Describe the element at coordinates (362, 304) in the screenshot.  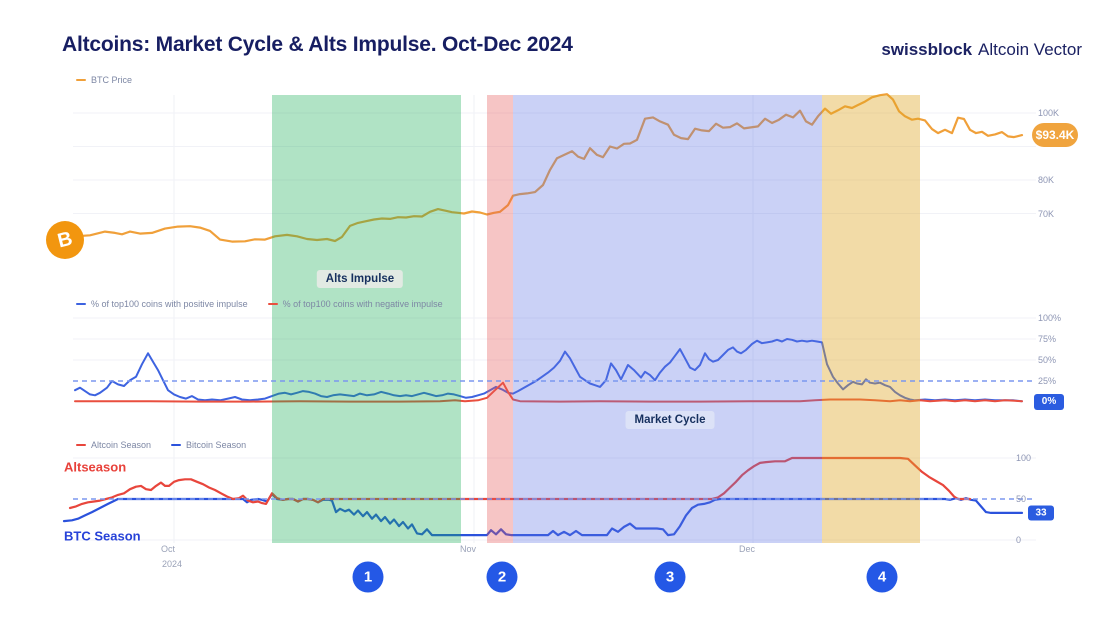
I see `legend-label-negative-impulse: % of top100 coins with negative impulse` at that location.